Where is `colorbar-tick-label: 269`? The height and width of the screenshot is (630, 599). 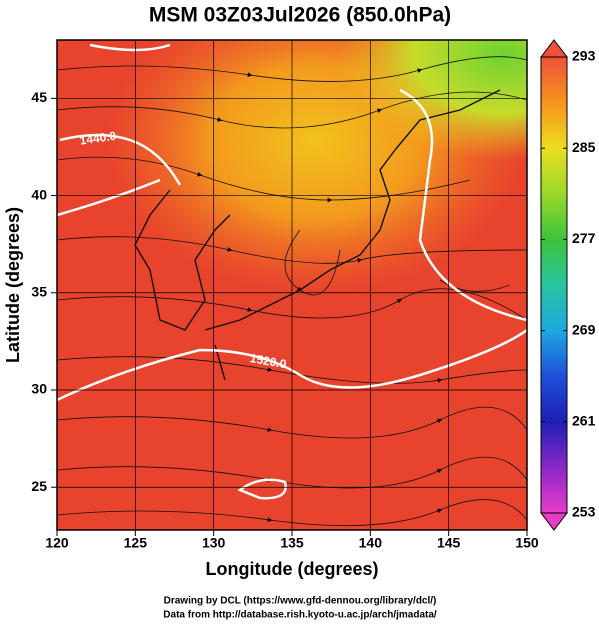
colorbar-tick-label: 269 is located at coordinates (584, 329).